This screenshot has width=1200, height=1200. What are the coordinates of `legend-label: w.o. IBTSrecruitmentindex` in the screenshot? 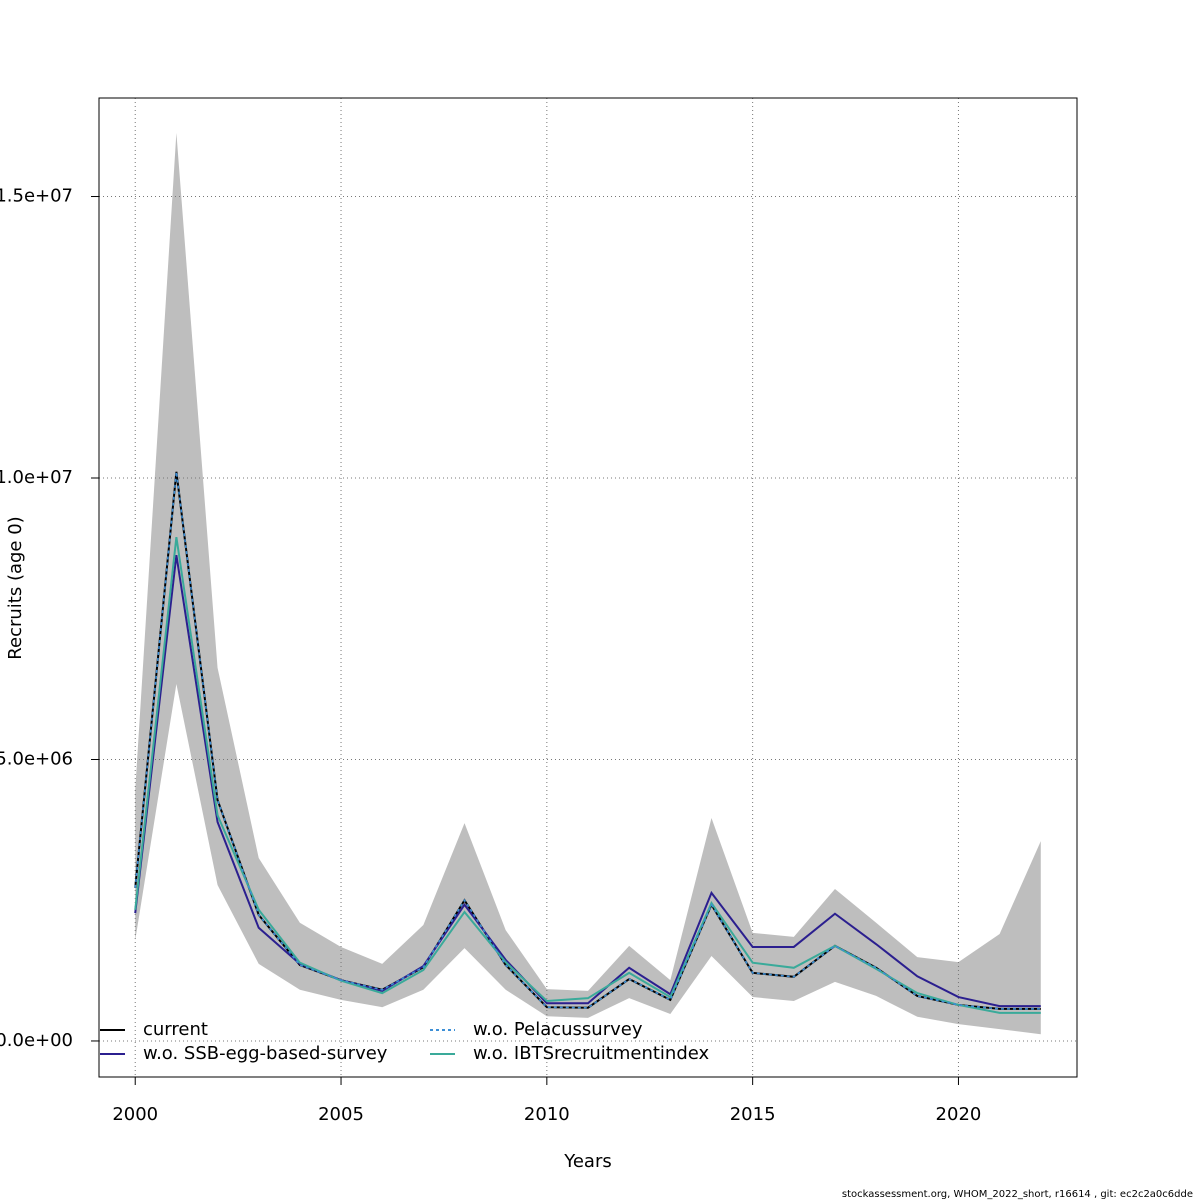 It's located at (591, 1053).